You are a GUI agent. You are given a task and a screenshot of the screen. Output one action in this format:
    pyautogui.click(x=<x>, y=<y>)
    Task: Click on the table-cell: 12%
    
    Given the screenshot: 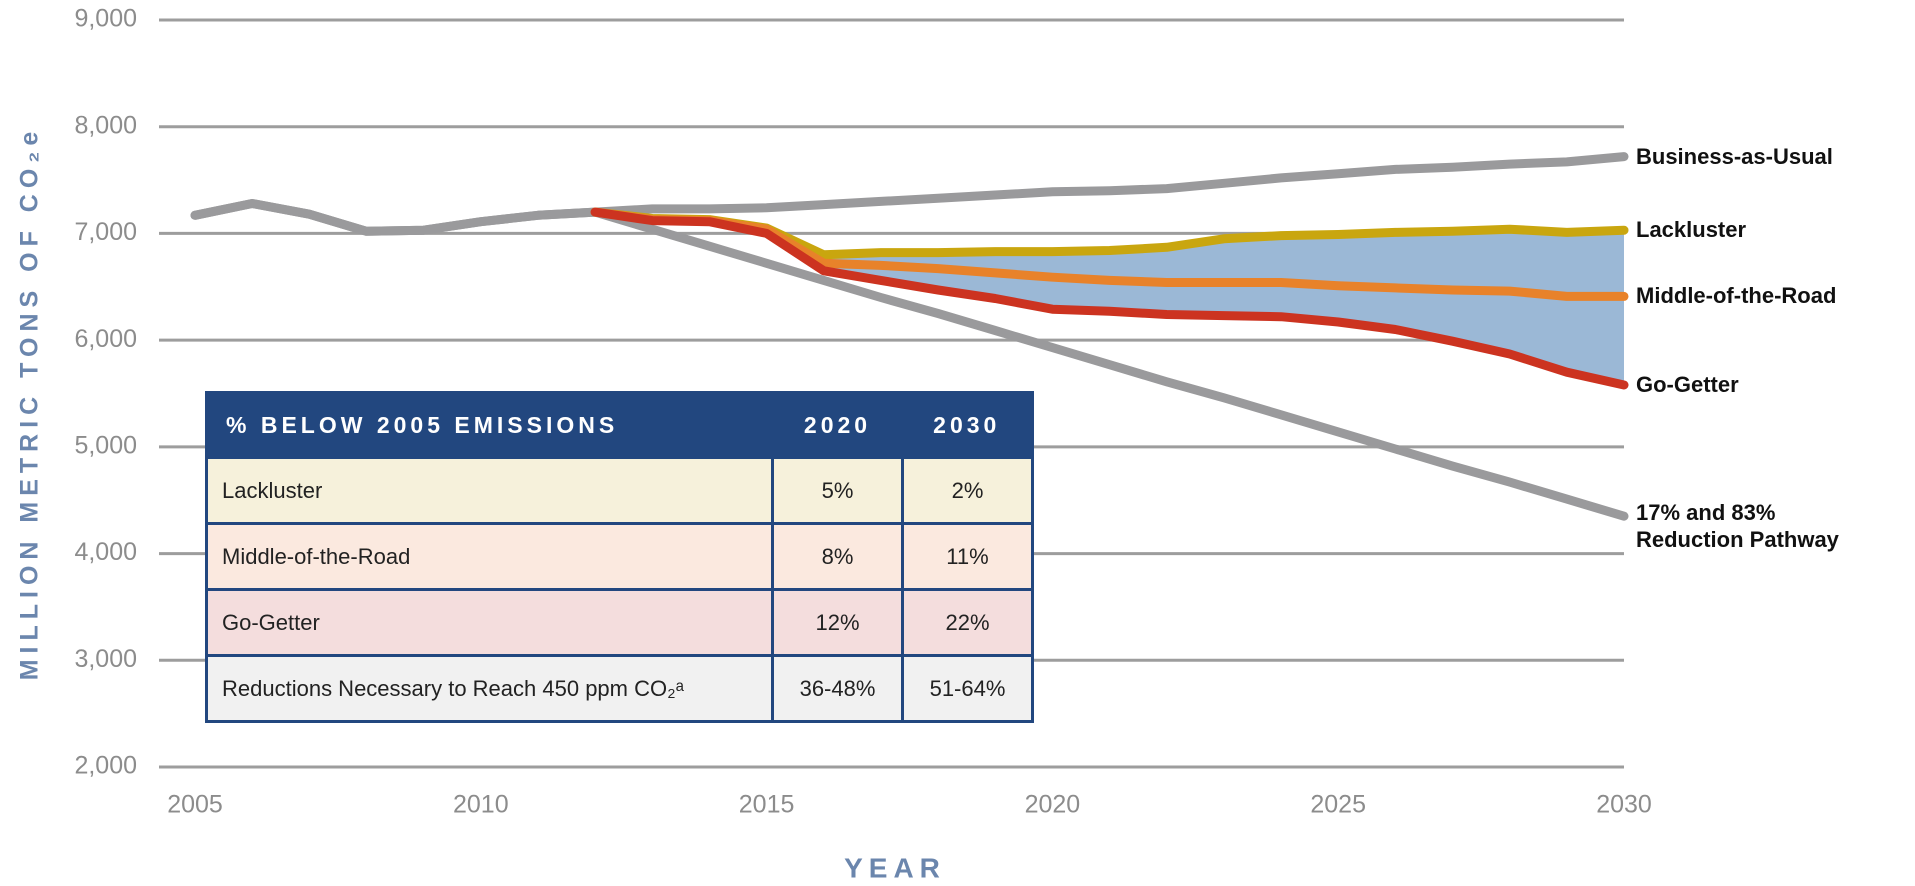 What is the action you would take?
    pyautogui.click(x=837, y=622)
    